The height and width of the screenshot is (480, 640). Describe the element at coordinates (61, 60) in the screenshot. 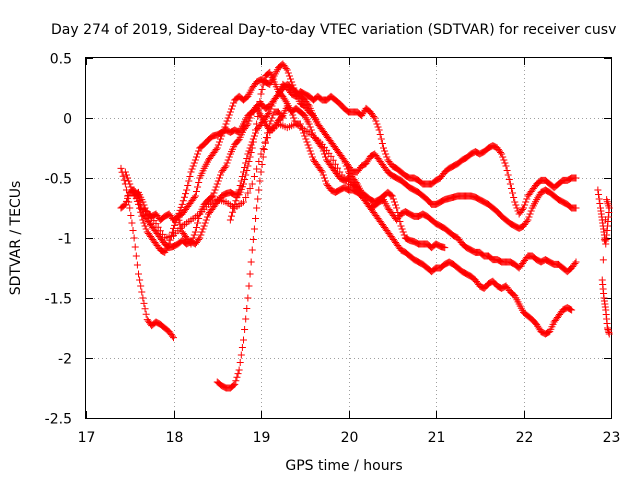

I see `y-tick-label: 0.5` at that location.